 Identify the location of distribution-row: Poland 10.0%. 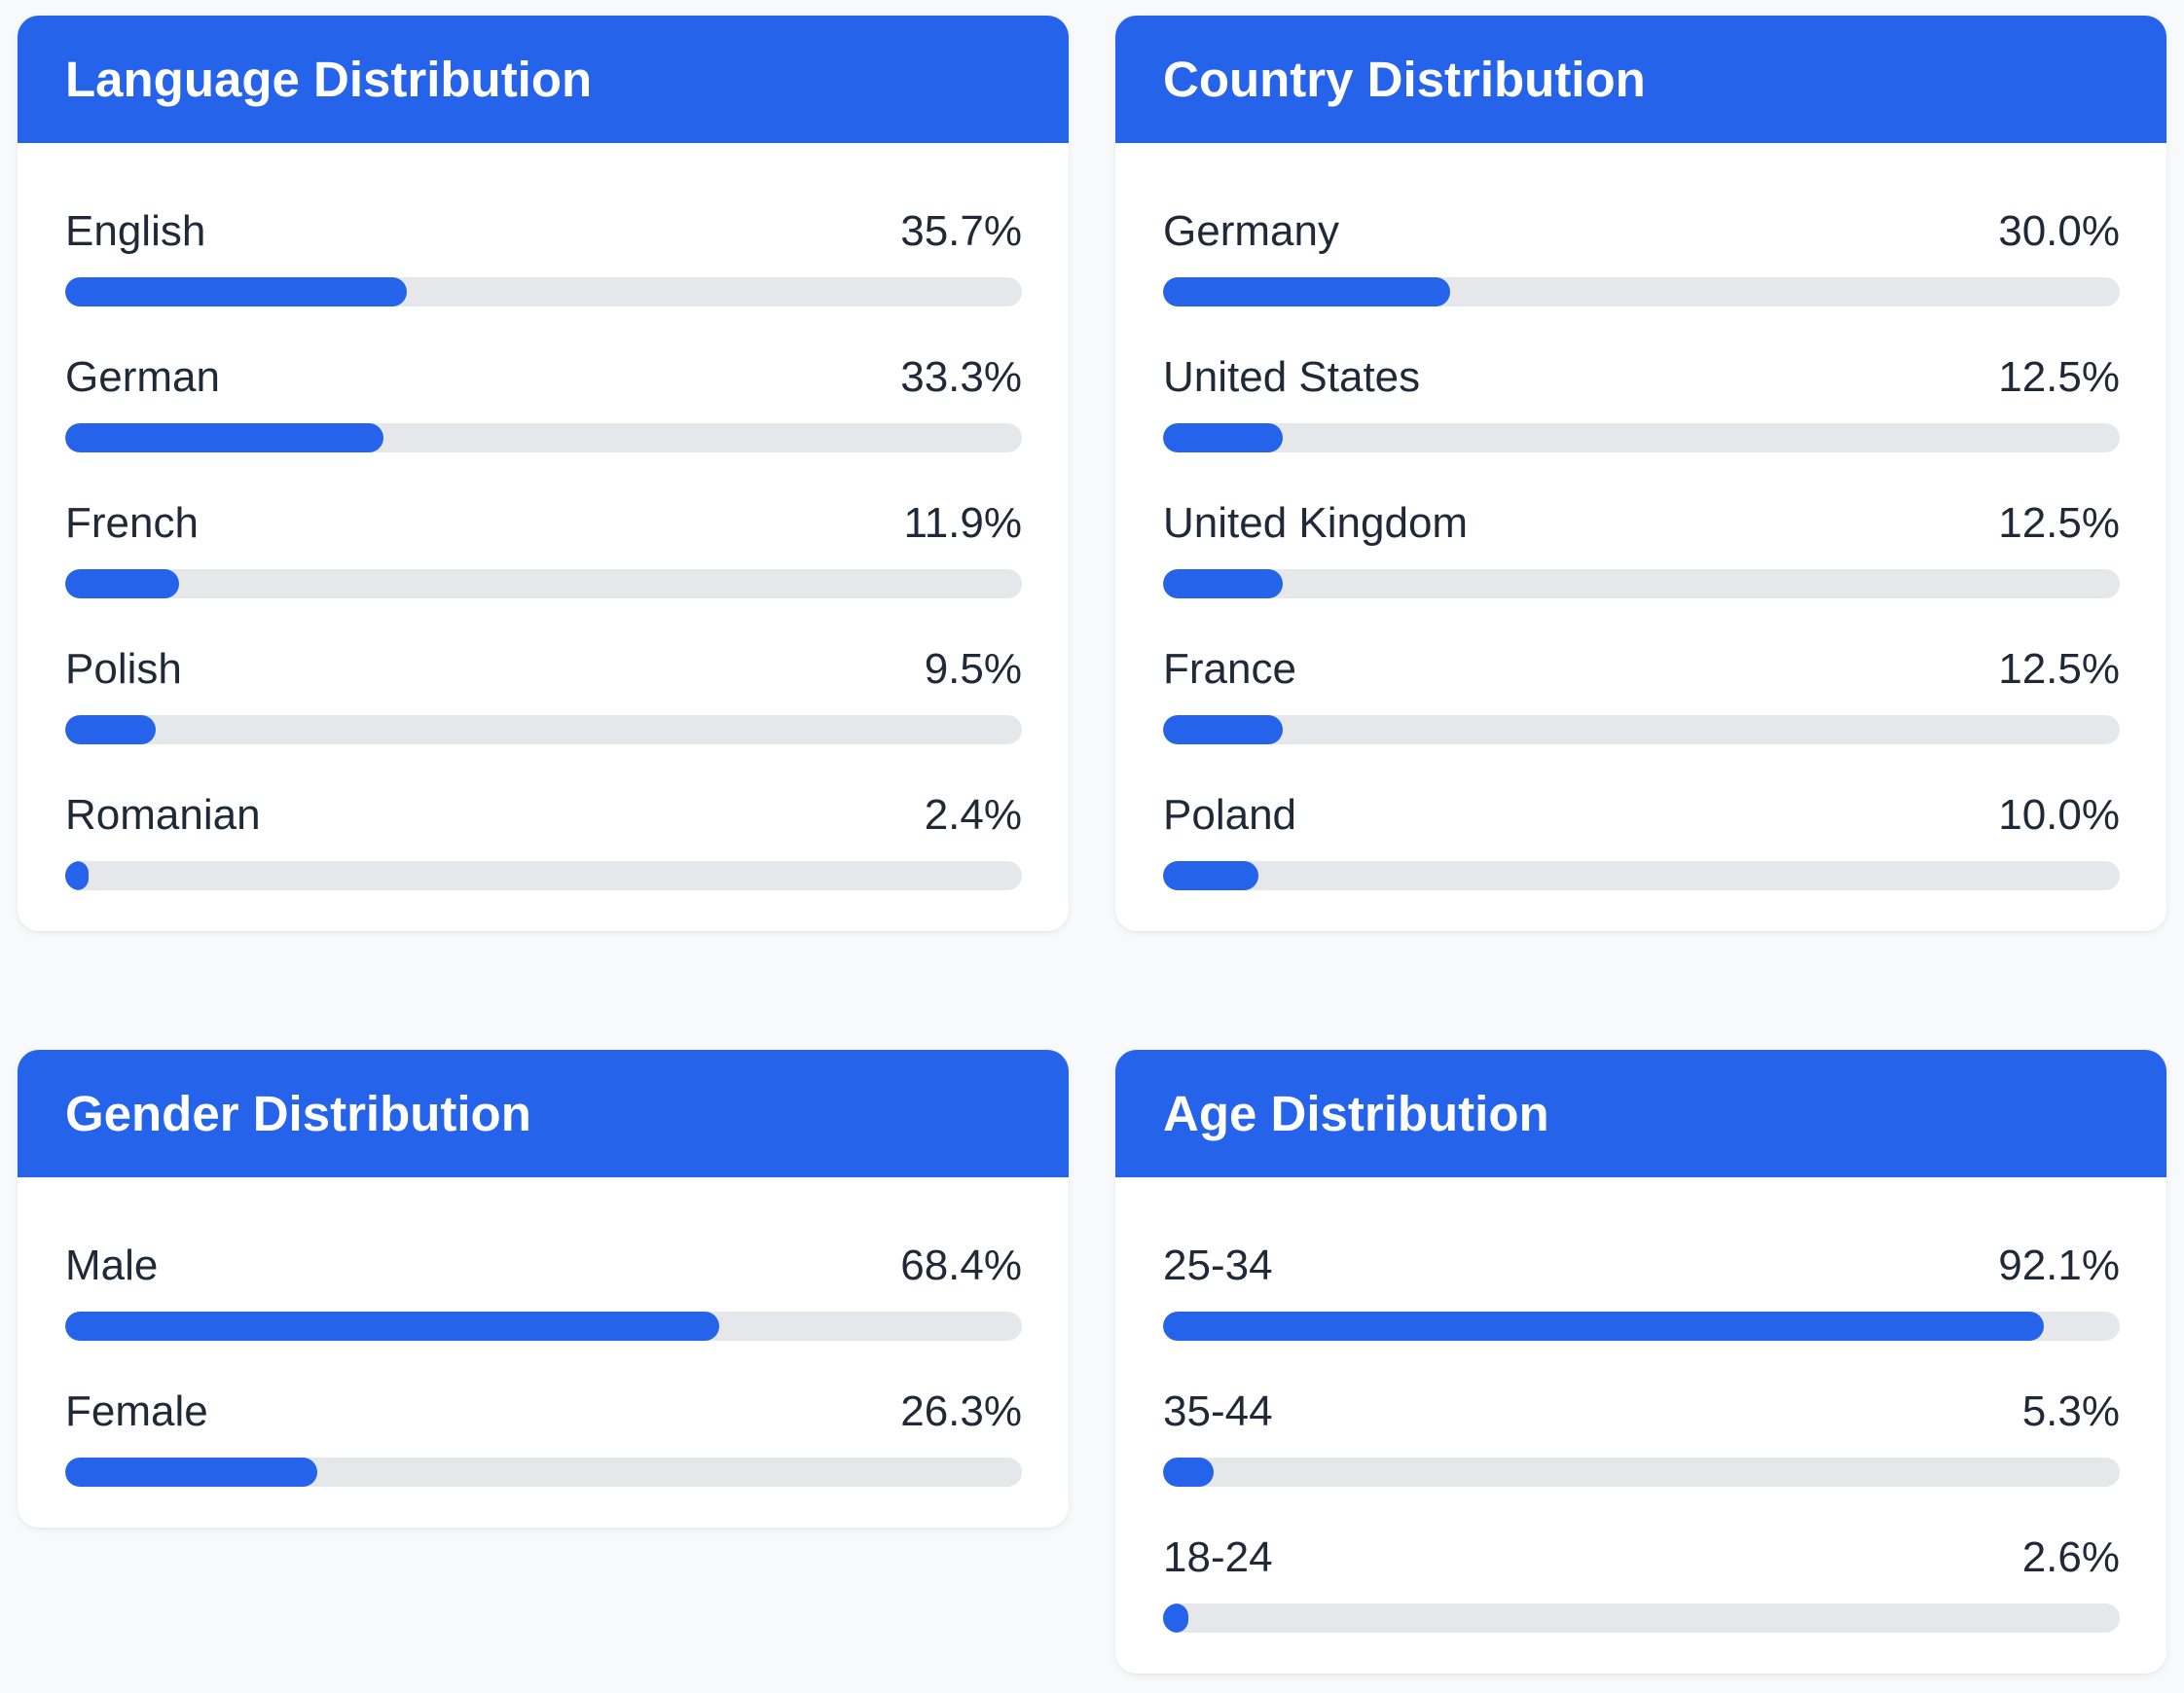
(1641, 861).